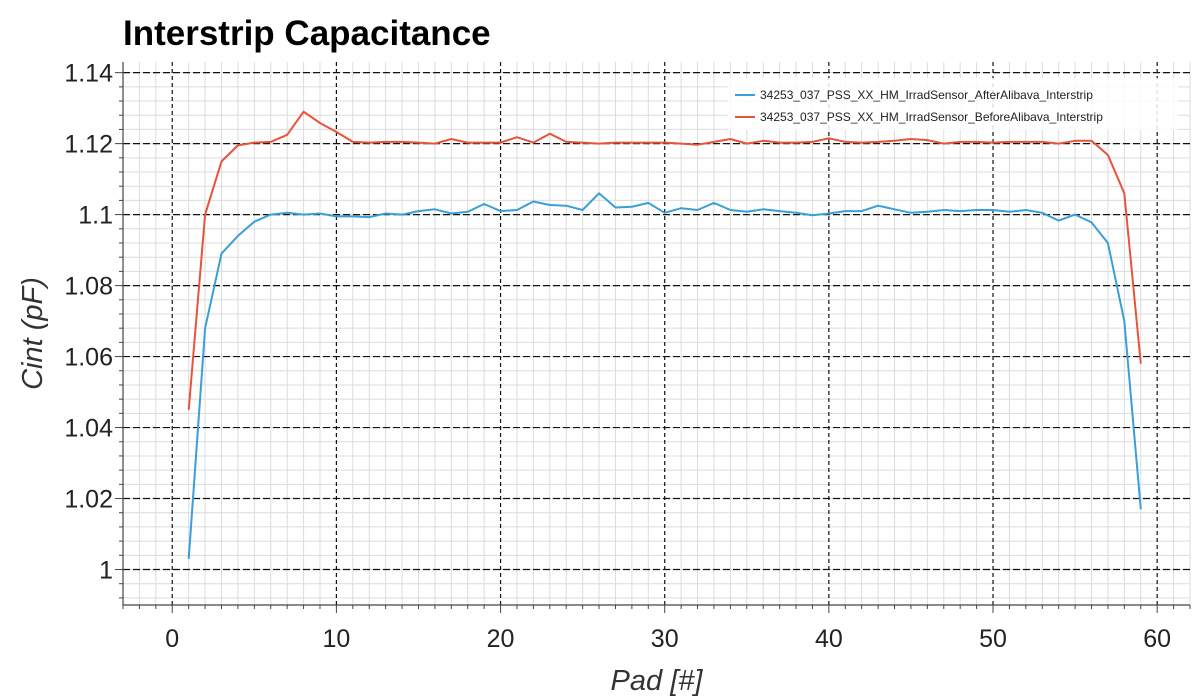 The image size is (1200, 700). Describe the element at coordinates (501, 639) in the screenshot. I see `x-tick-label: 20` at that location.